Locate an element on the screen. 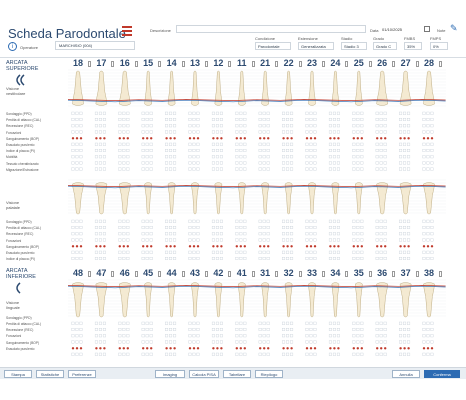 Image resolution: width=466 pixels, height=400 pixels. upper-tooth-2: 16 is located at coordinates (124, 63).